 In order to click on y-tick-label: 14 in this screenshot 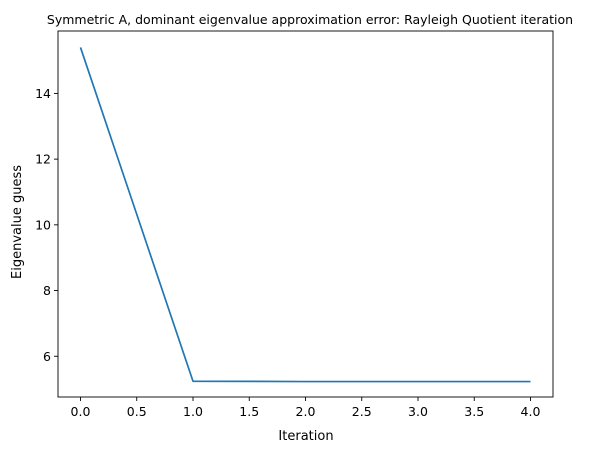, I will do `click(43, 93)`.